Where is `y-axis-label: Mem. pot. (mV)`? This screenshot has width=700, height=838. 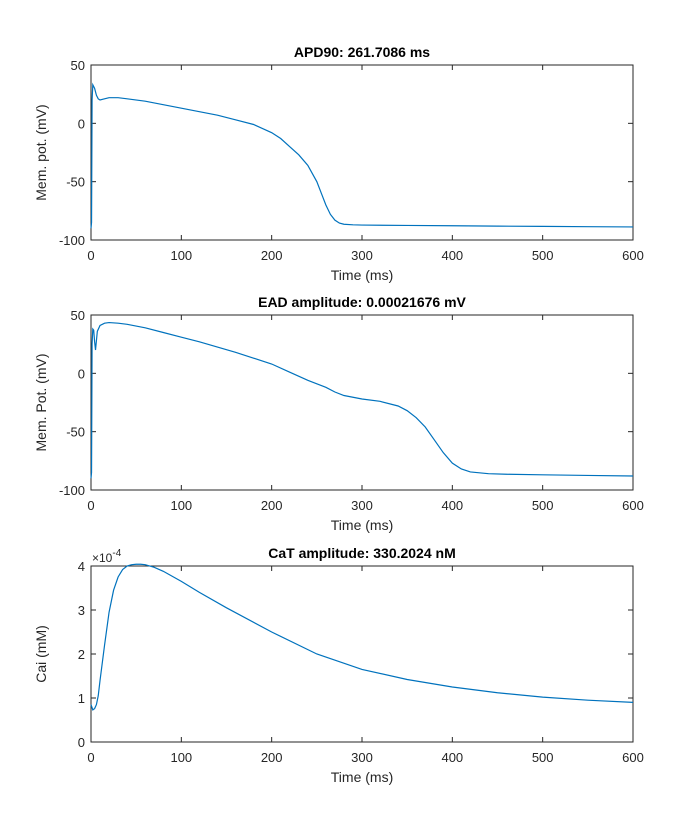 y-axis-label: Mem. pot. (mV) is located at coordinates (41, 152).